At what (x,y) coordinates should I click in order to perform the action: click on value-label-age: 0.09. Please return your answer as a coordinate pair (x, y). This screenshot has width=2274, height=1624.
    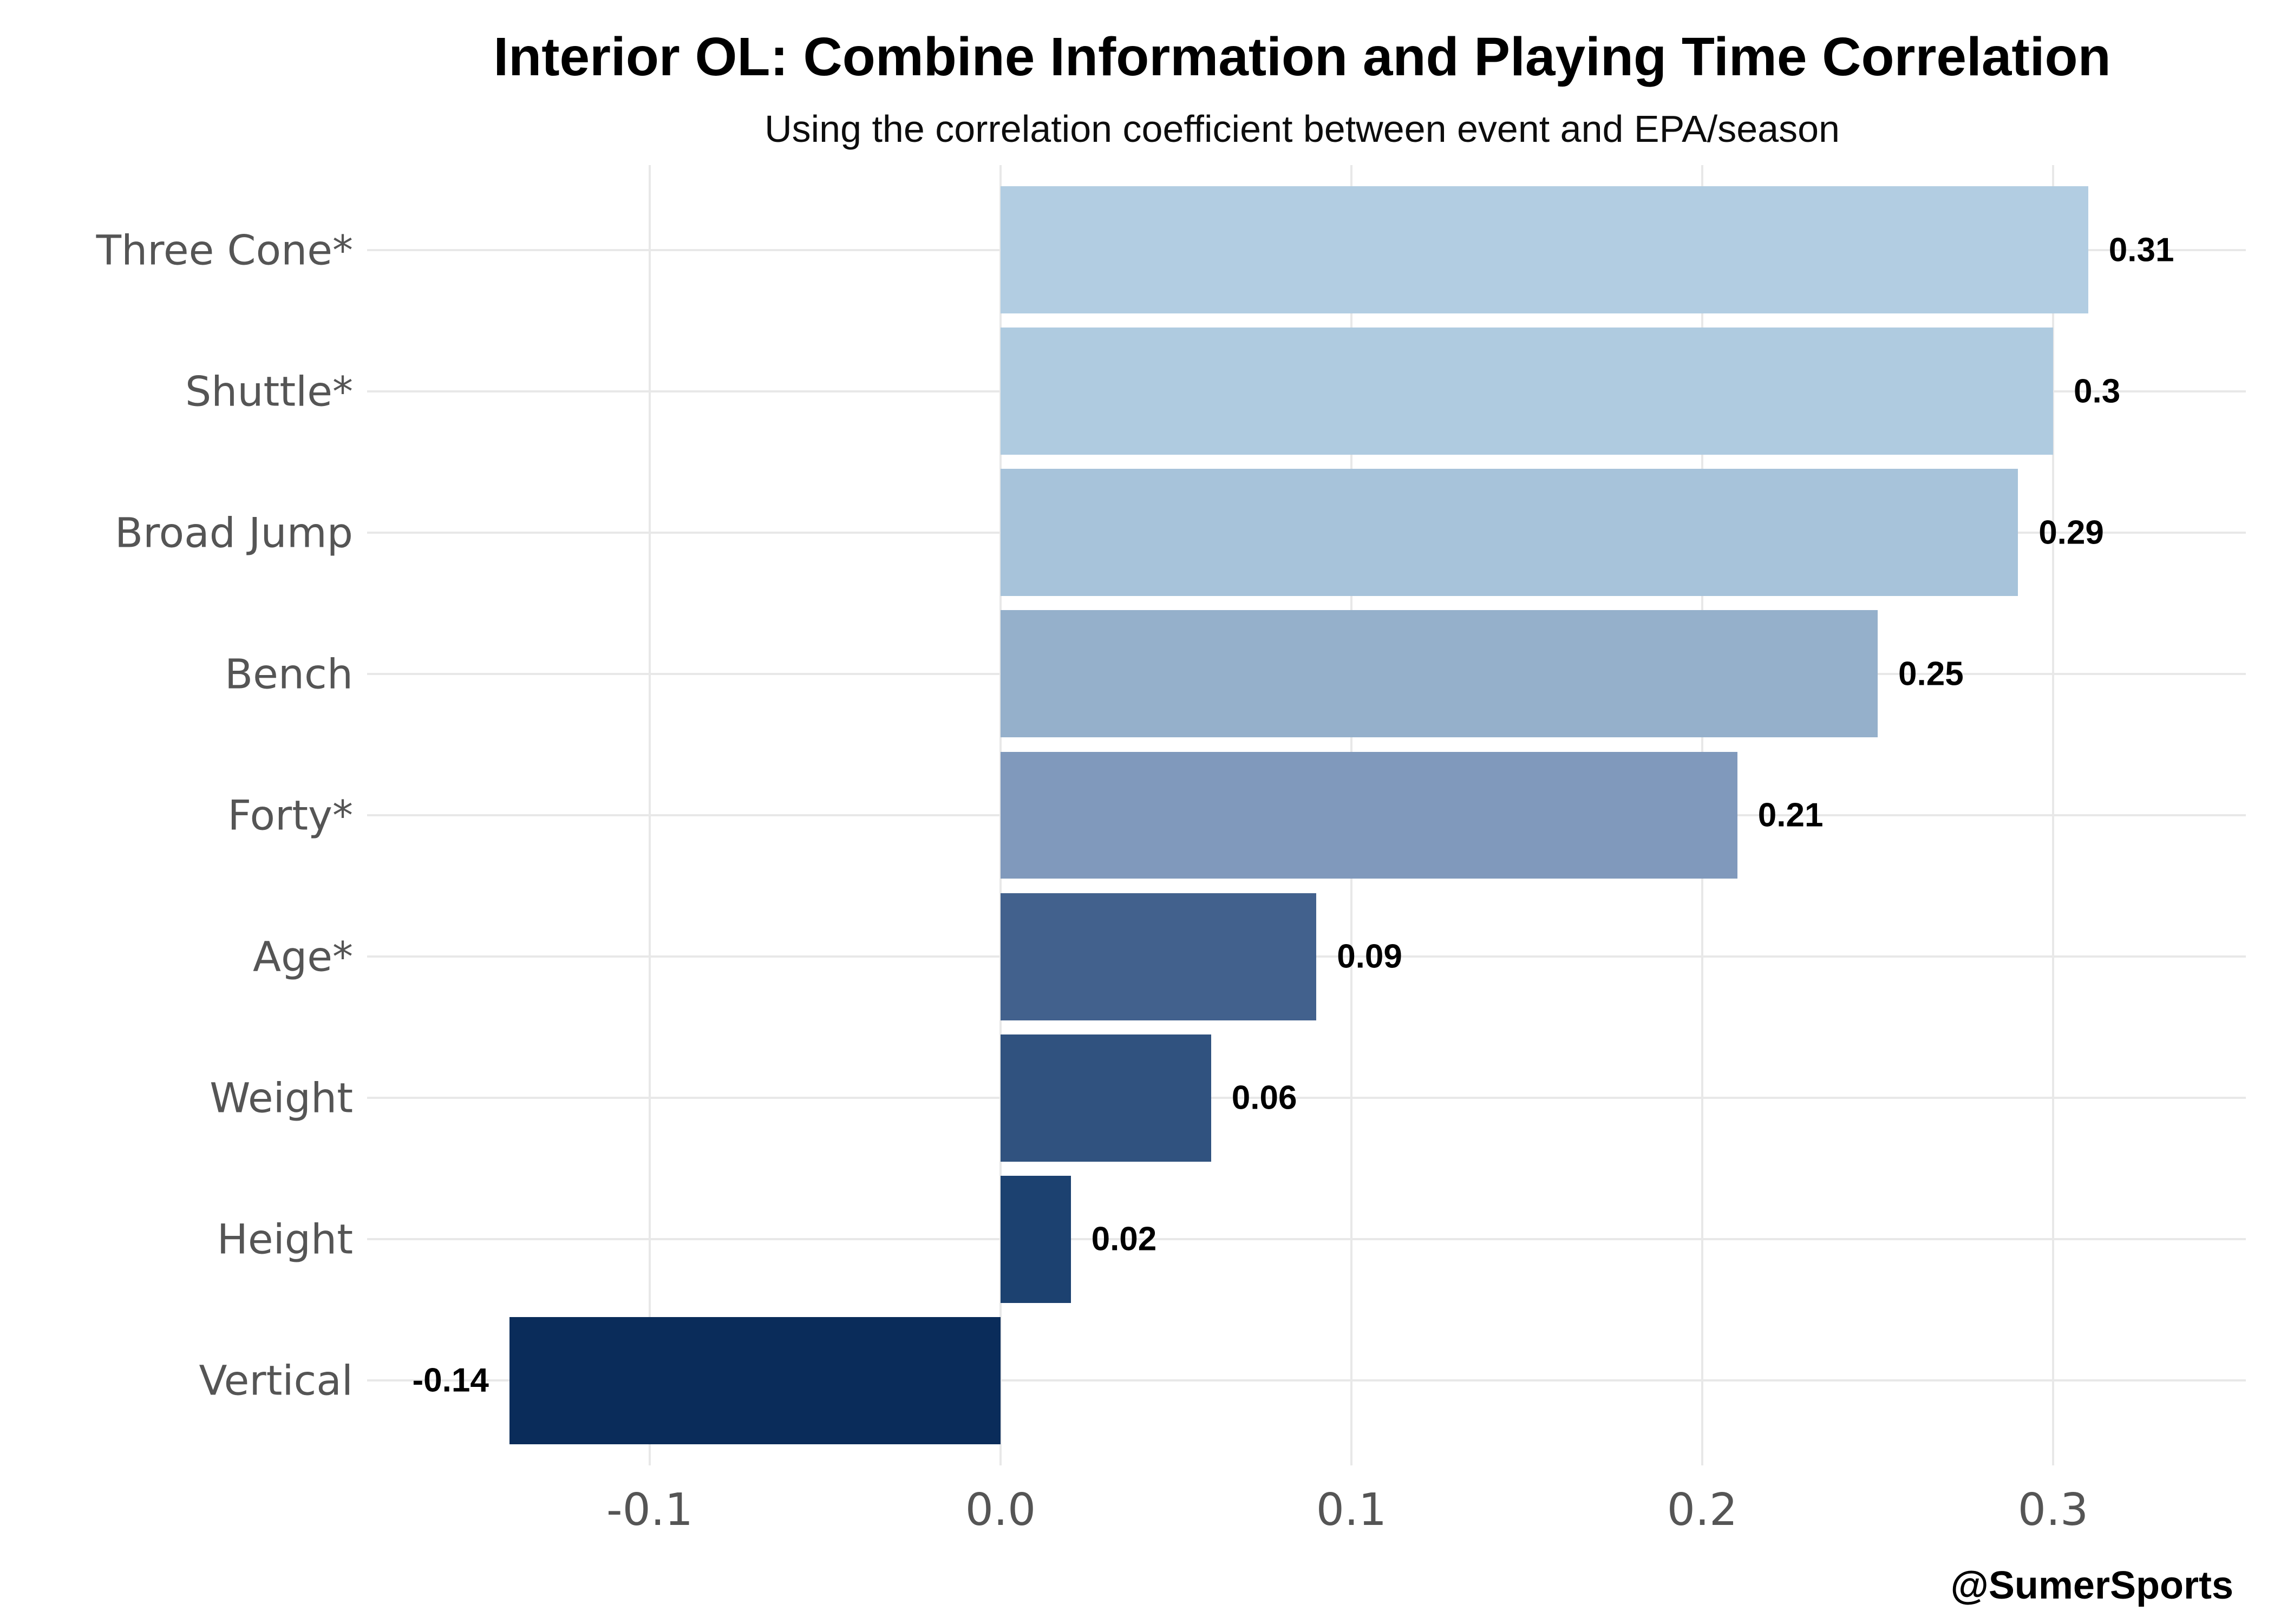
    Looking at the image, I should click on (1370, 956).